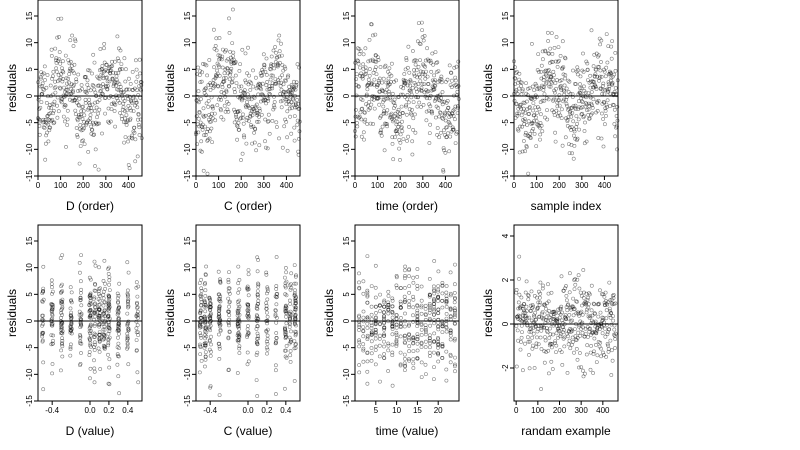  I want to click on x-tick-label: 0.0, so click(248, 410).